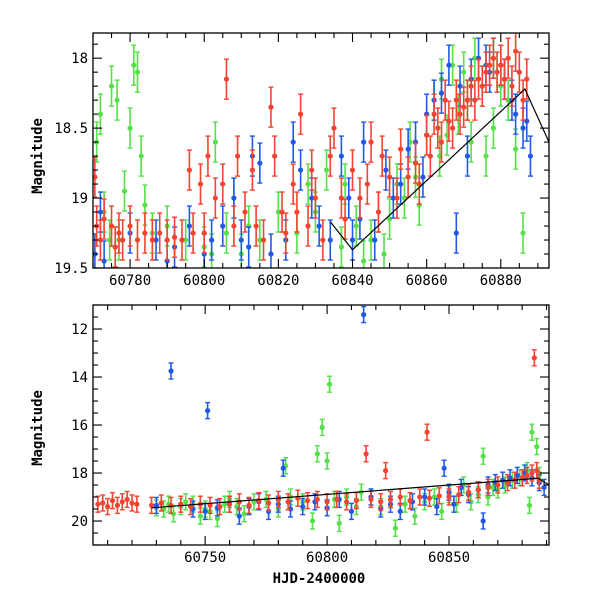 Image resolution: width=600 pixels, height=600 pixels. What do you see at coordinates (71, 269) in the screenshot?
I see `y-tick-label: 19.5` at bounding box center [71, 269].